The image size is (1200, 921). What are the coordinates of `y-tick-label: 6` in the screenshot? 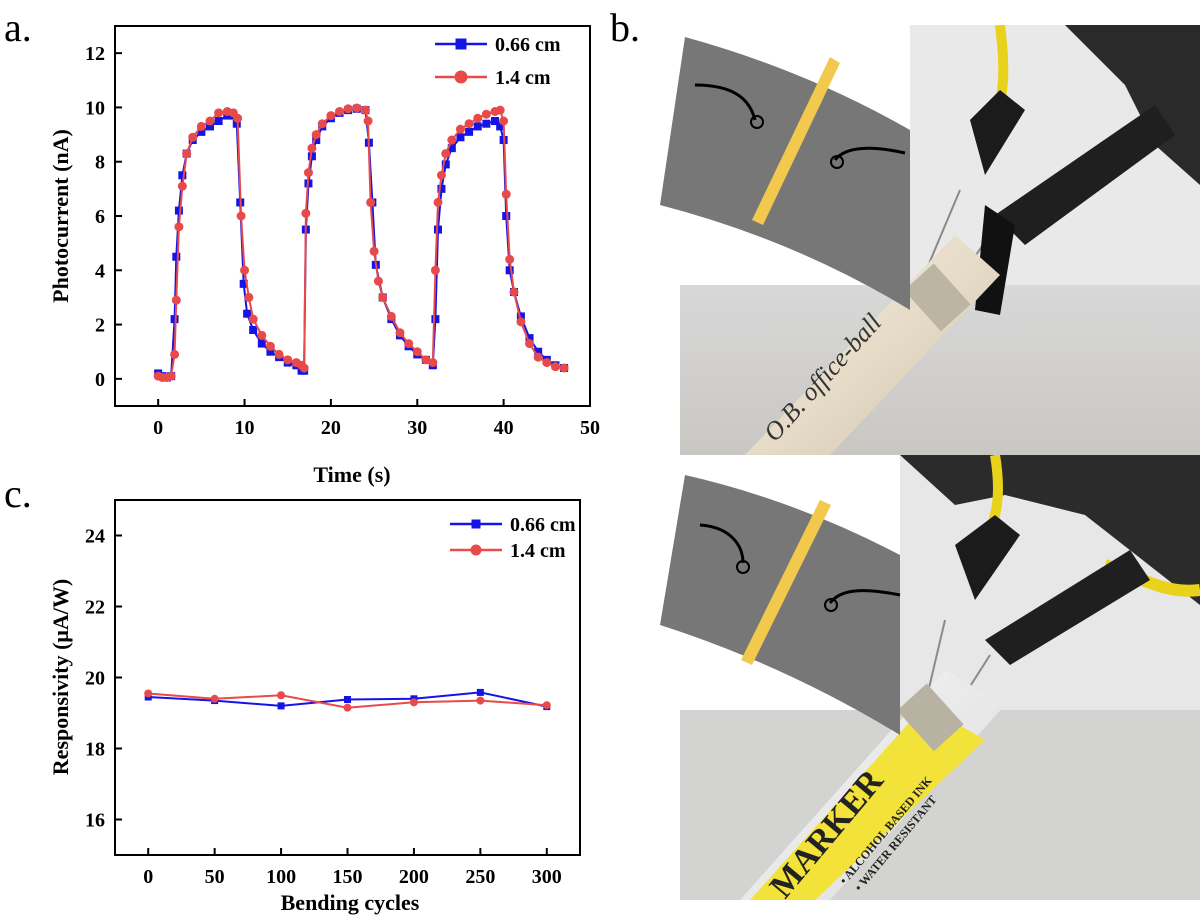 It's located at (100, 217).